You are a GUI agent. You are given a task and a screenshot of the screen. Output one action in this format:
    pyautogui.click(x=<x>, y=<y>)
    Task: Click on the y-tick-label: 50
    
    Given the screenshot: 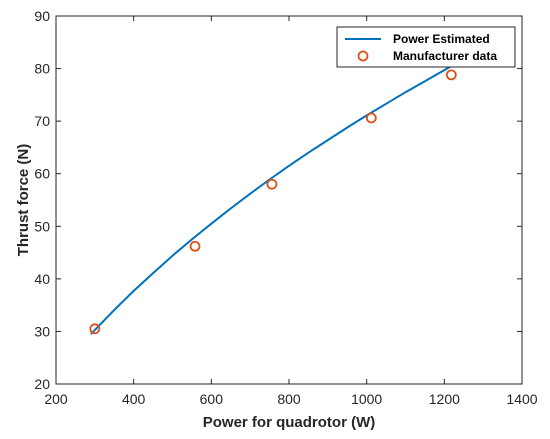 What is the action you would take?
    pyautogui.click(x=42, y=226)
    